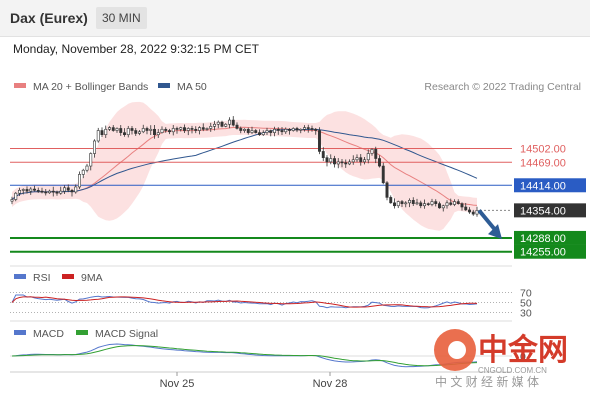  Describe the element at coordinates (455, 350) in the screenshot. I see `cngold-watermark` at that location.